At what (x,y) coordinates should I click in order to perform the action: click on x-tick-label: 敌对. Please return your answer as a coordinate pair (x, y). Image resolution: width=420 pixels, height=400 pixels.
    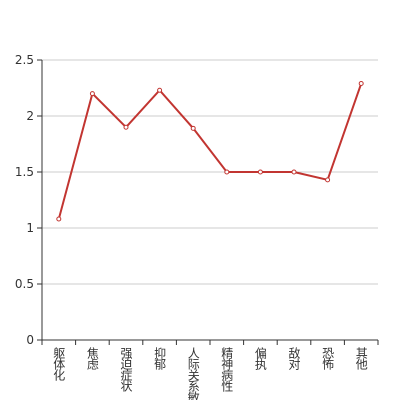
    Looking at the image, I should click on (294, 358).